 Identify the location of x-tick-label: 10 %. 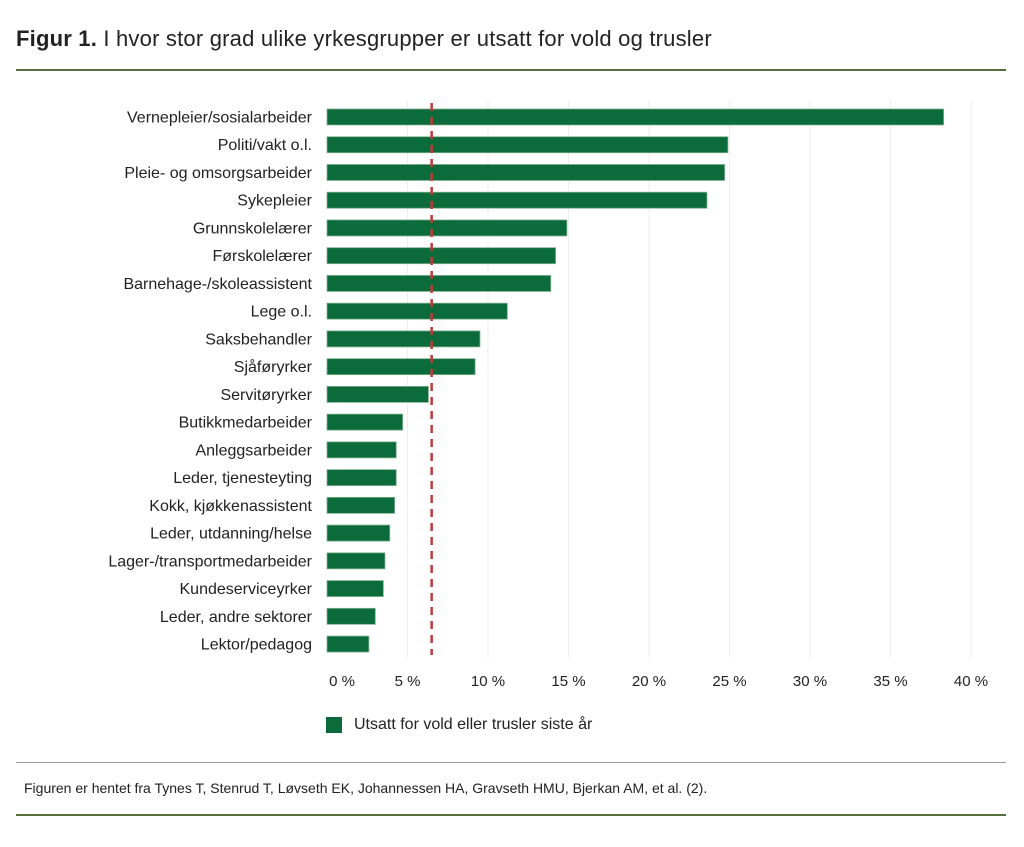
(488, 681).